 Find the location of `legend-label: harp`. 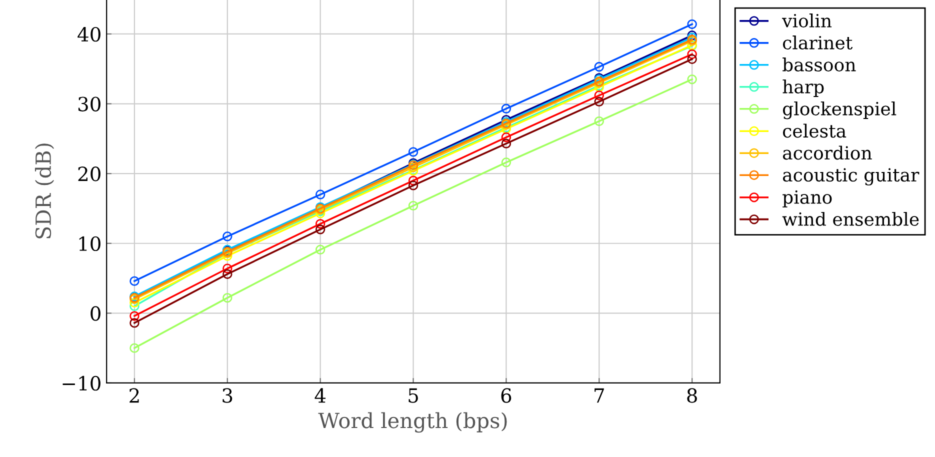

legend-label: harp is located at coordinates (803, 88).